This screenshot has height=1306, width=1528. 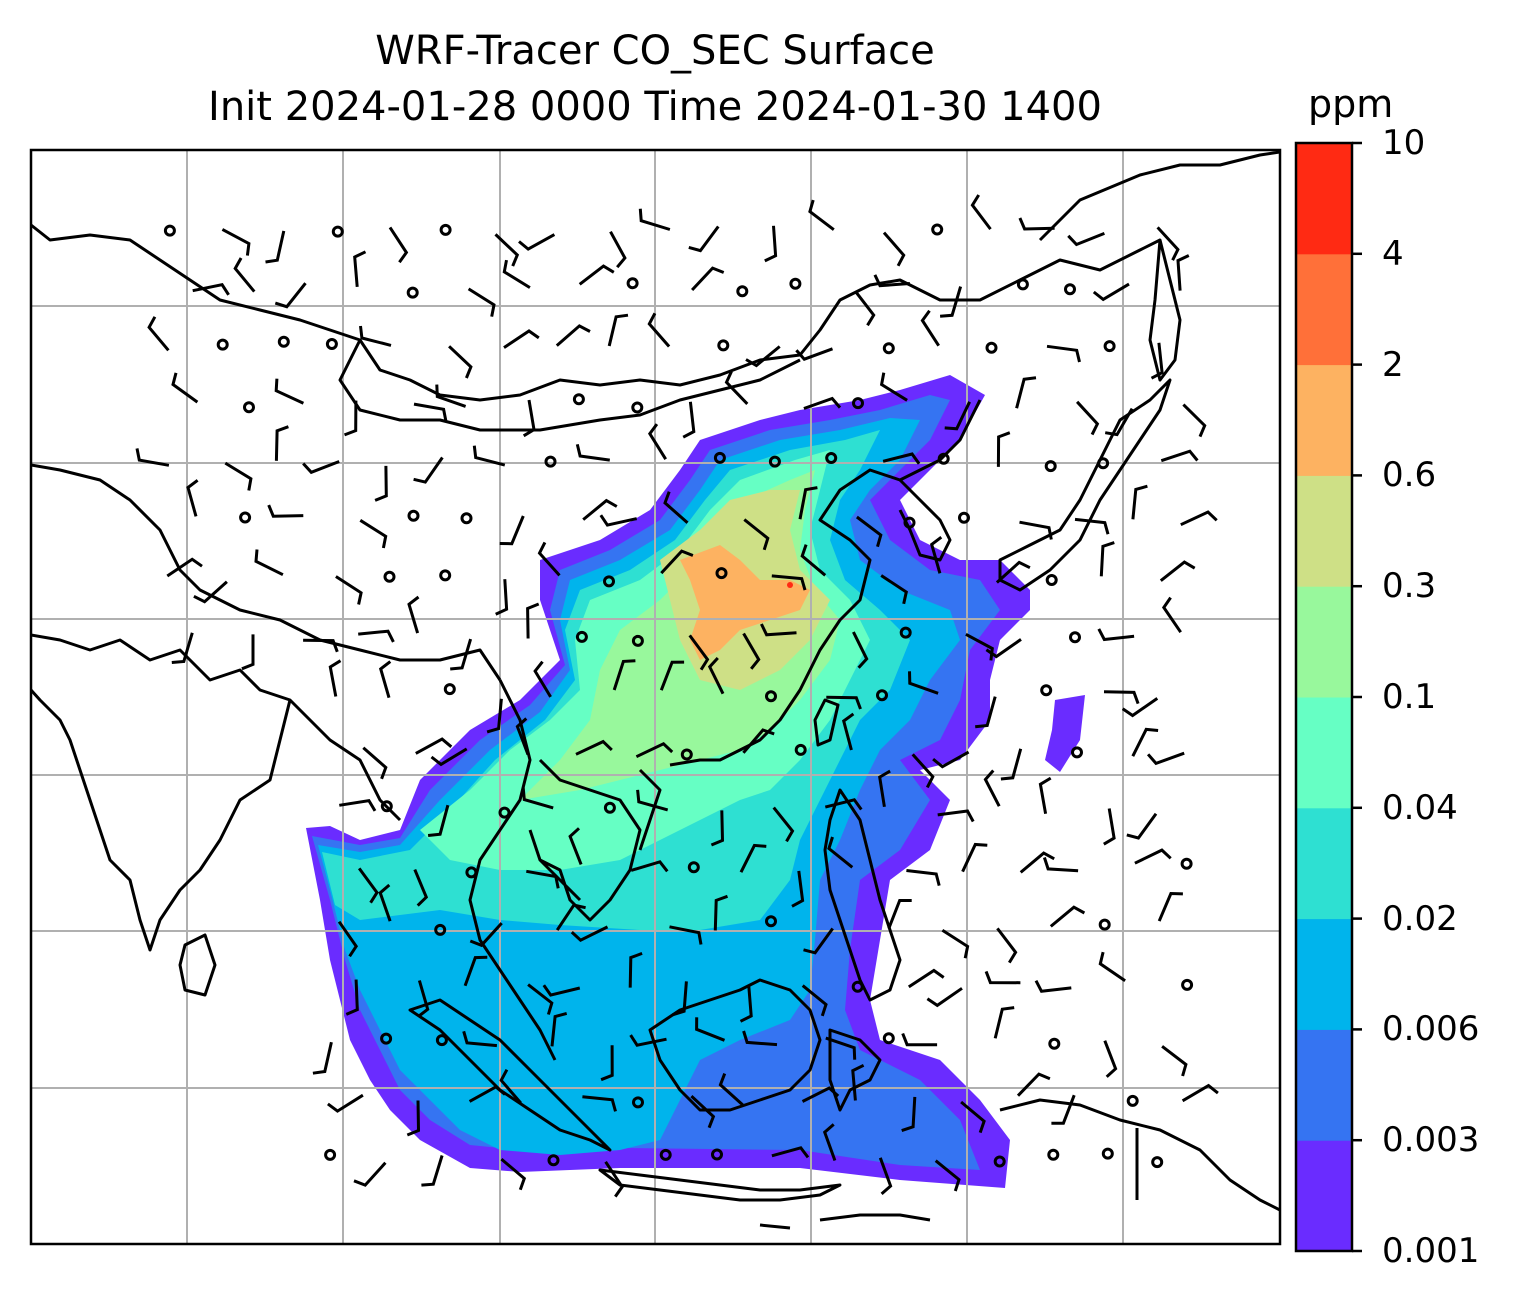 I want to click on coastline-kuril, so click(x=1159, y=196).